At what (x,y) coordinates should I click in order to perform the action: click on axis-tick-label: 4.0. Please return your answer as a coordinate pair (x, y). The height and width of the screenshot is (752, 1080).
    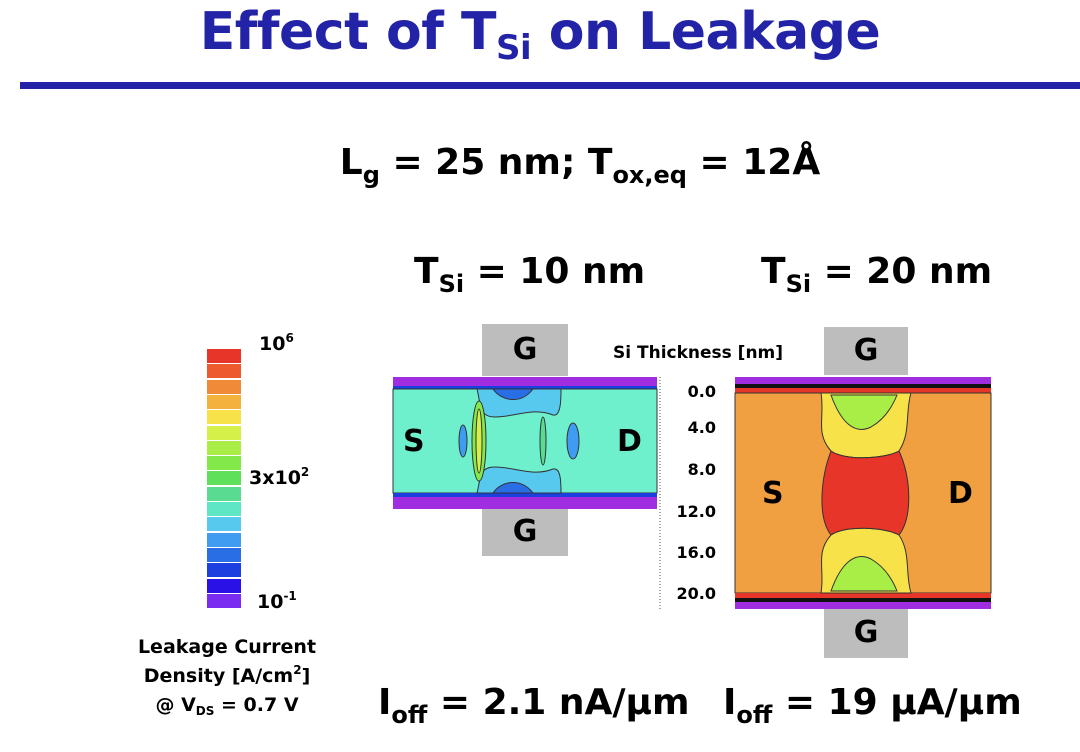
    Looking at the image, I should click on (701, 427).